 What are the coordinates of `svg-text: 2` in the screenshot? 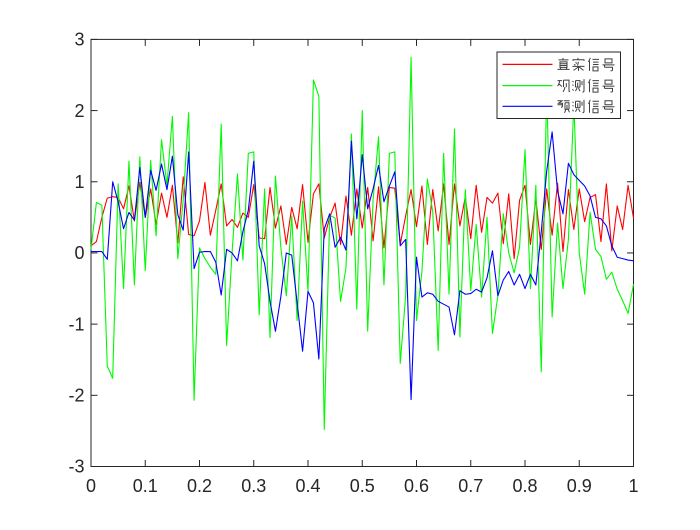 It's located at (79, 111).